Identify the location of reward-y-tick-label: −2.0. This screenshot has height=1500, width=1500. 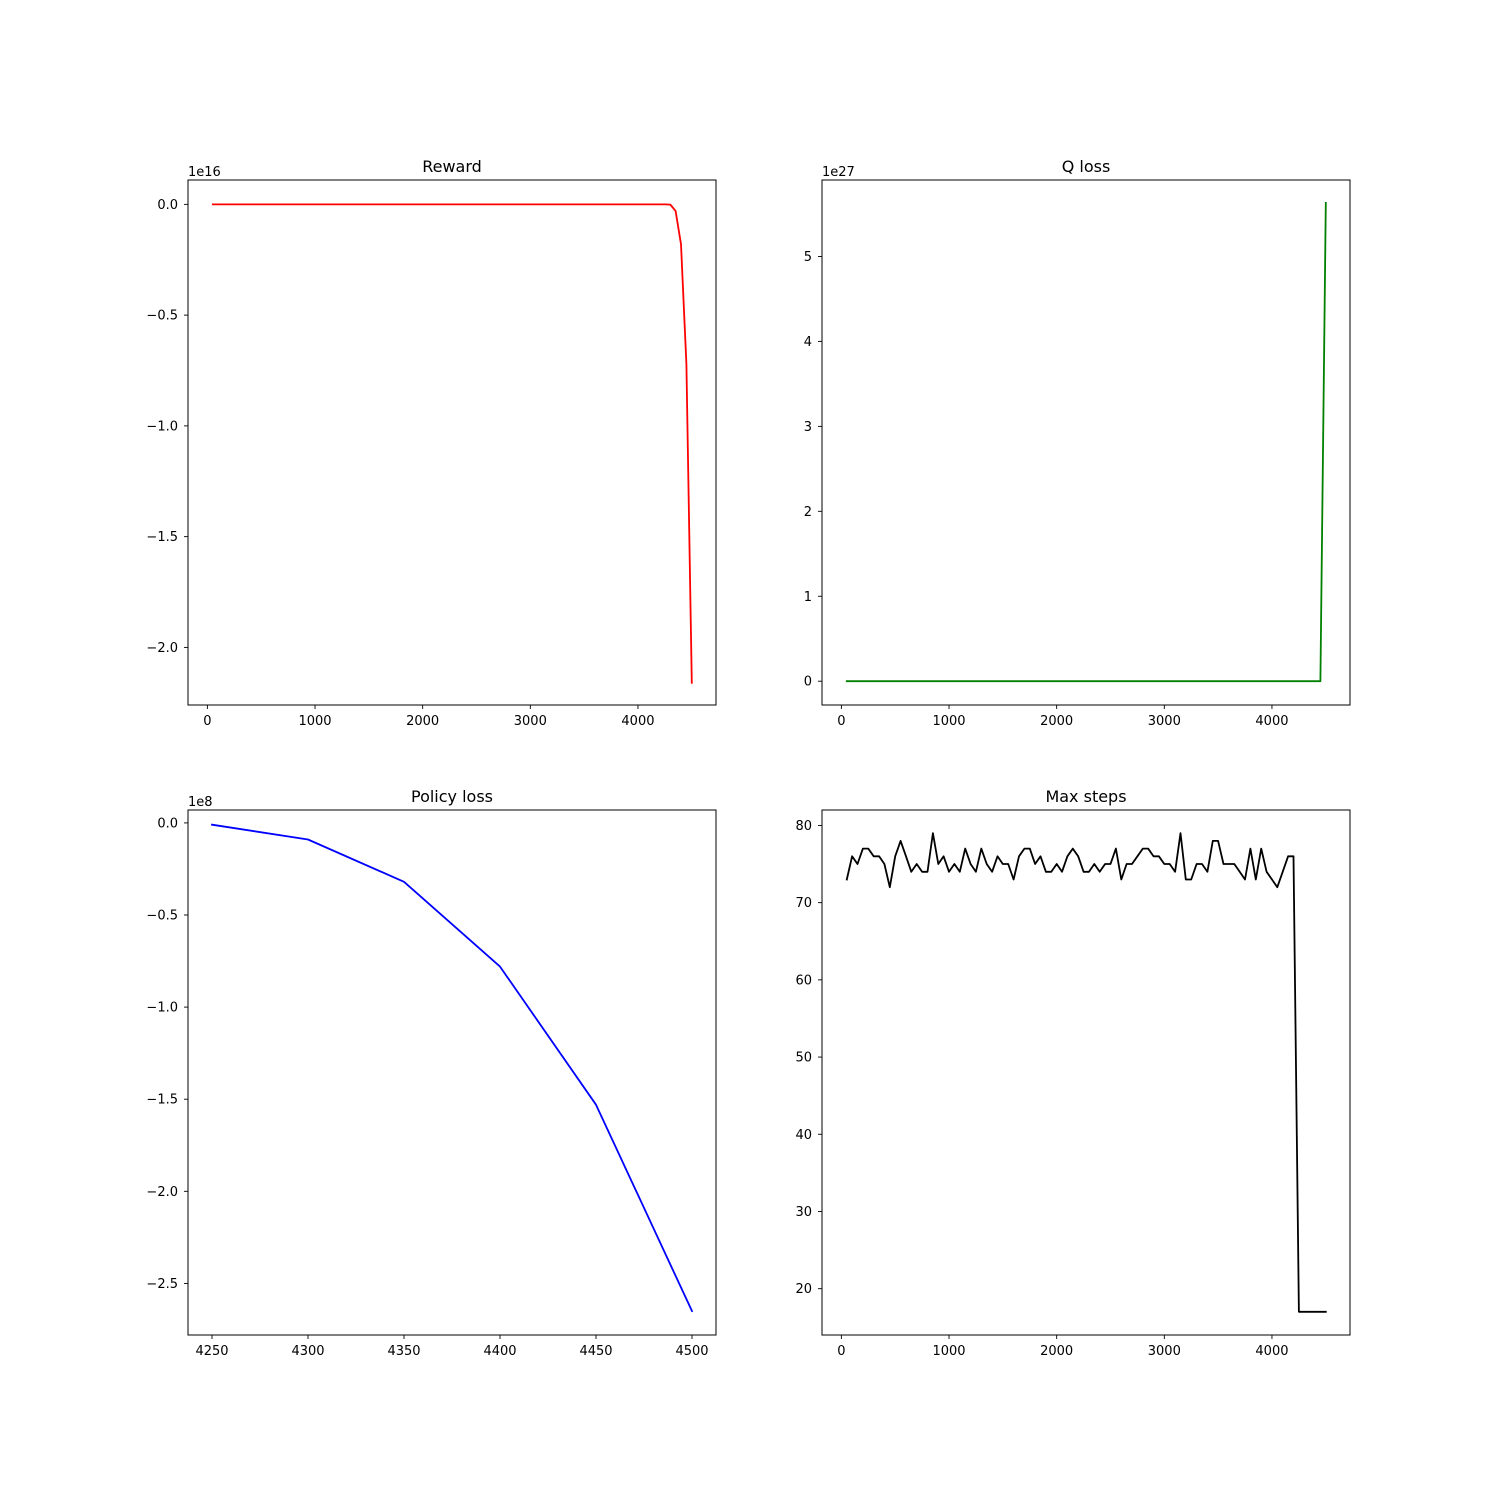
(162, 648).